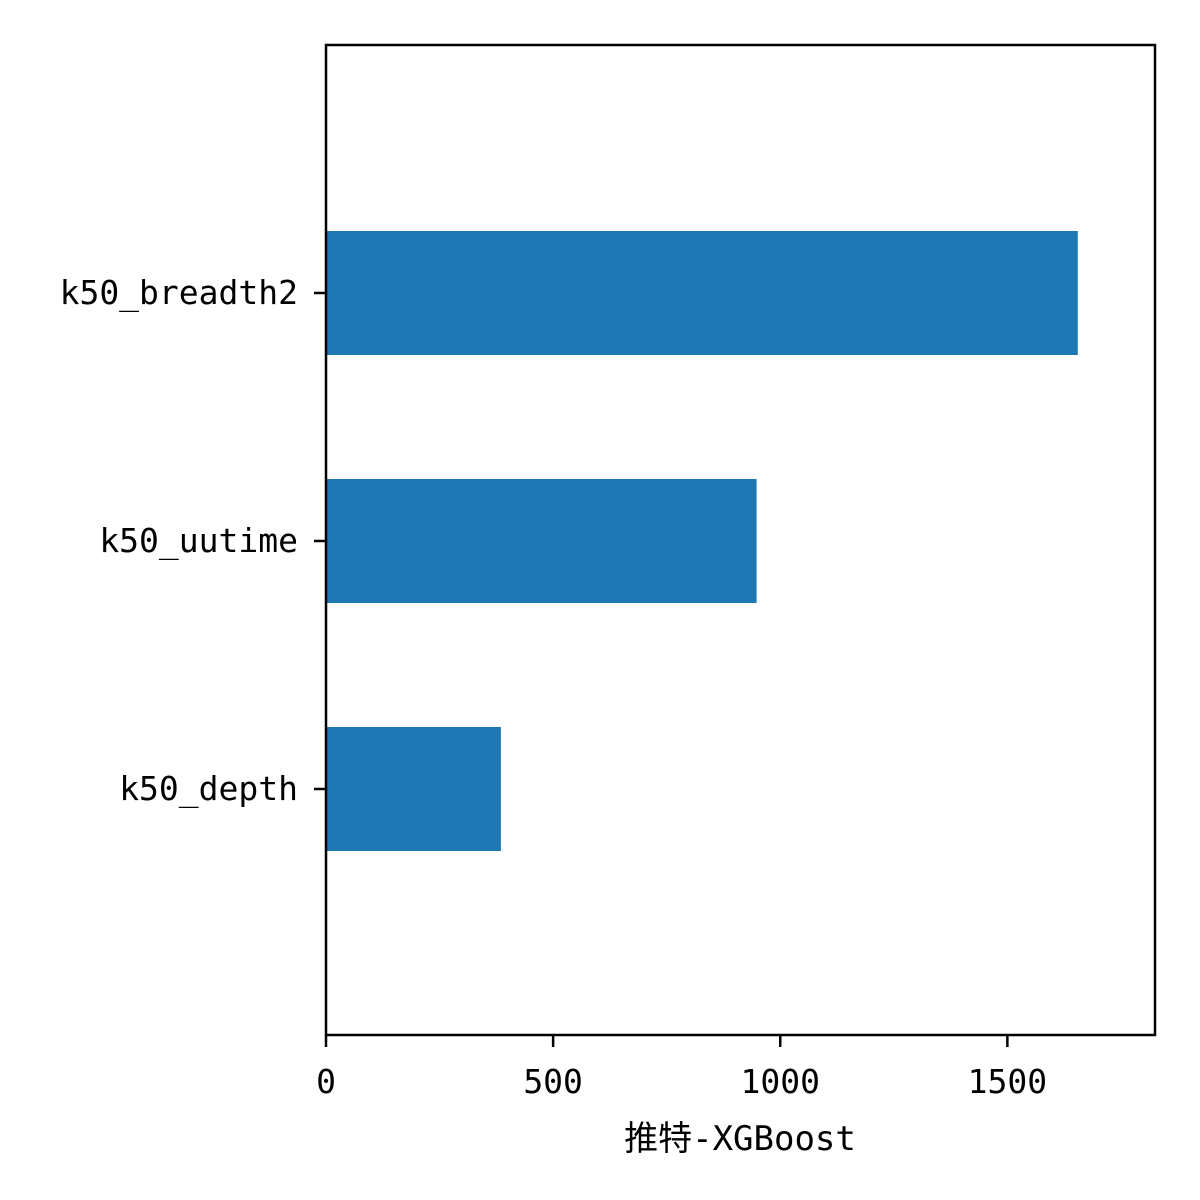 This screenshot has width=1200, height=1200. What do you see at coordinates (179, 293) in the screenshot?
I see `y-tick-label: k50_breadth2` at bounding box center [179, 293].